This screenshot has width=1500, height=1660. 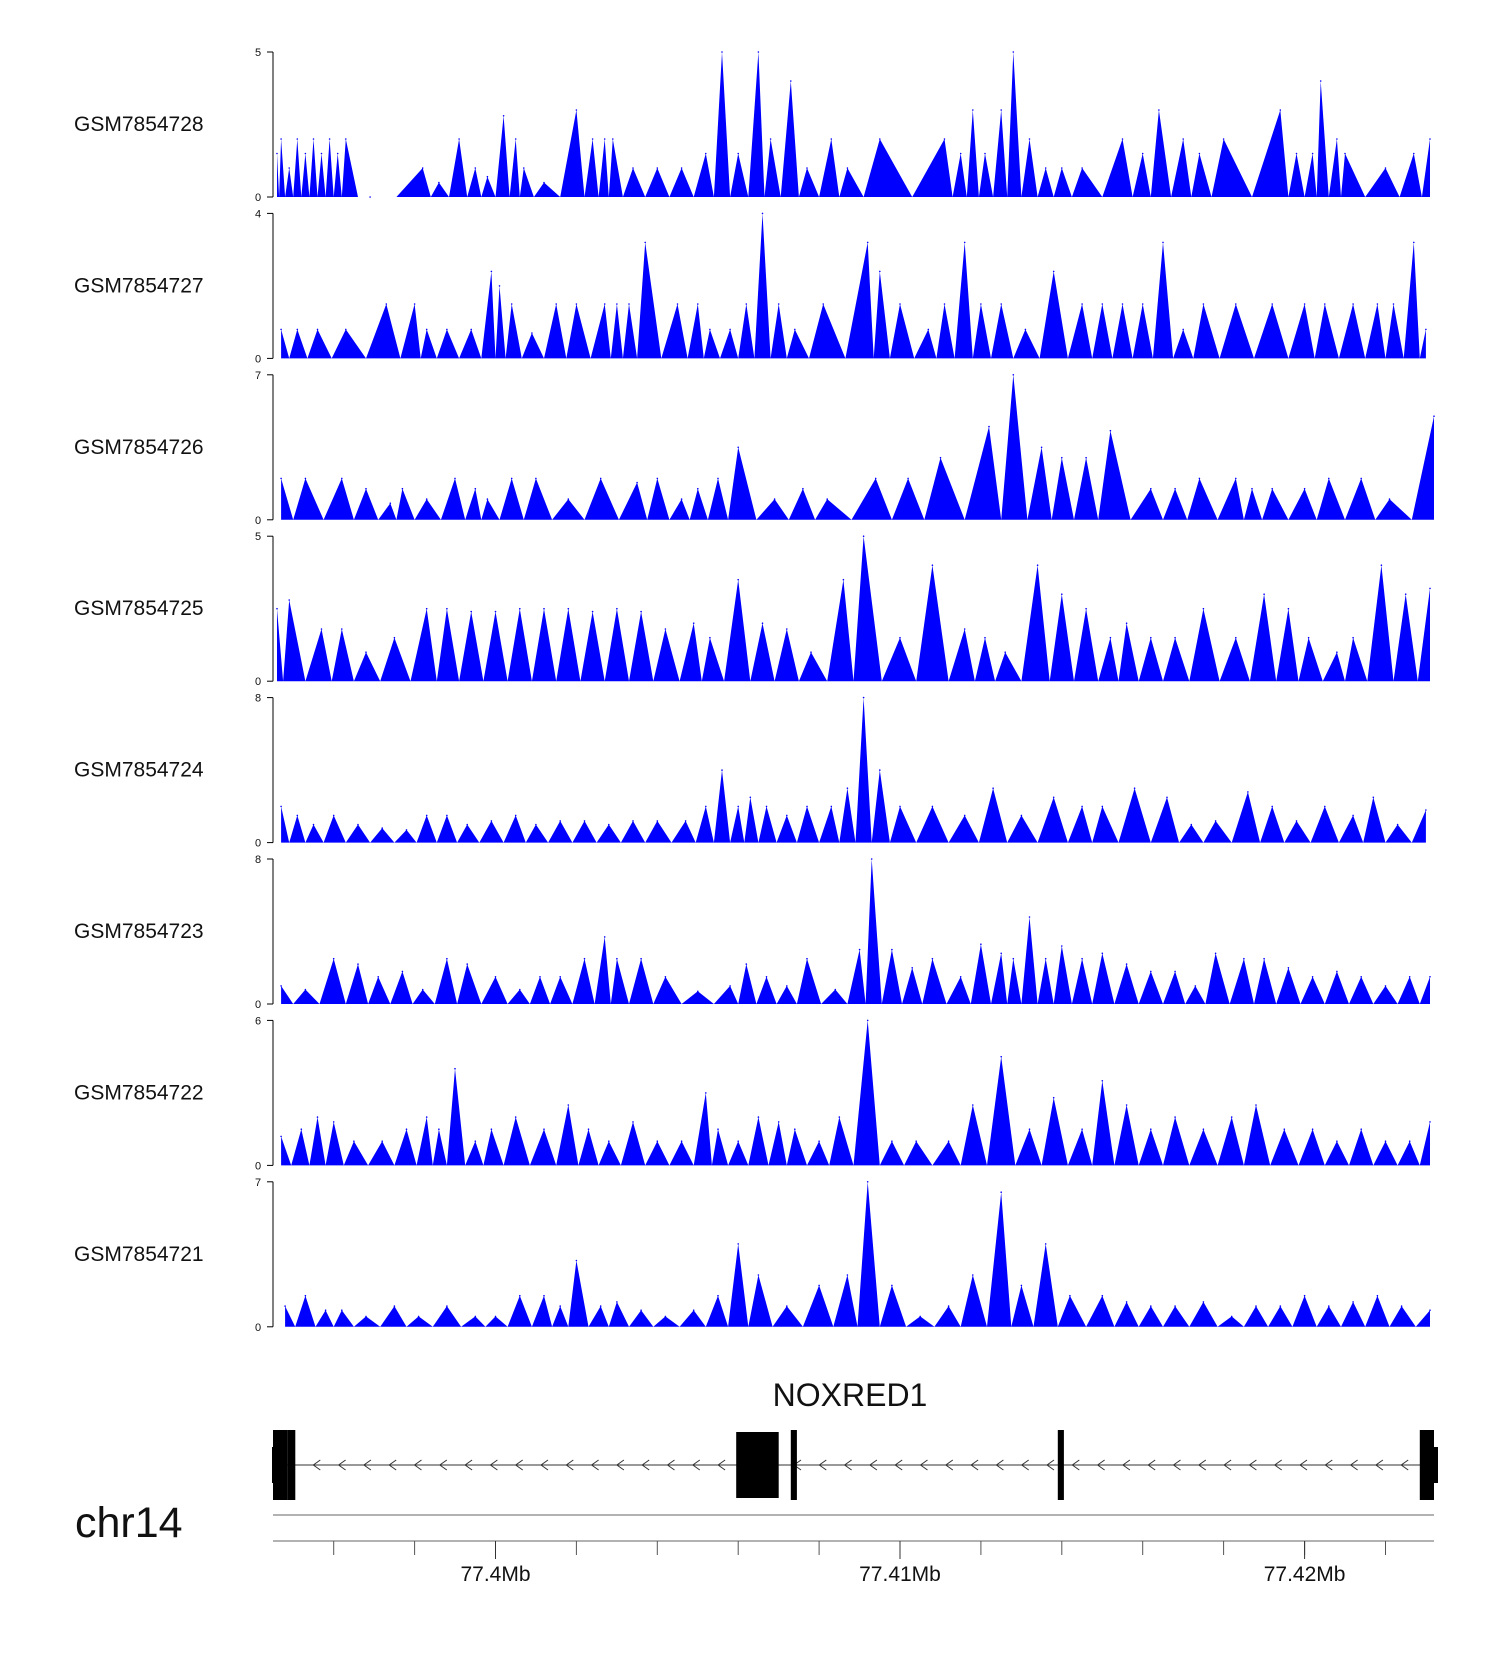 I want to click on x-tick-label: 77.41Mb, so click(x=900, y=1574).